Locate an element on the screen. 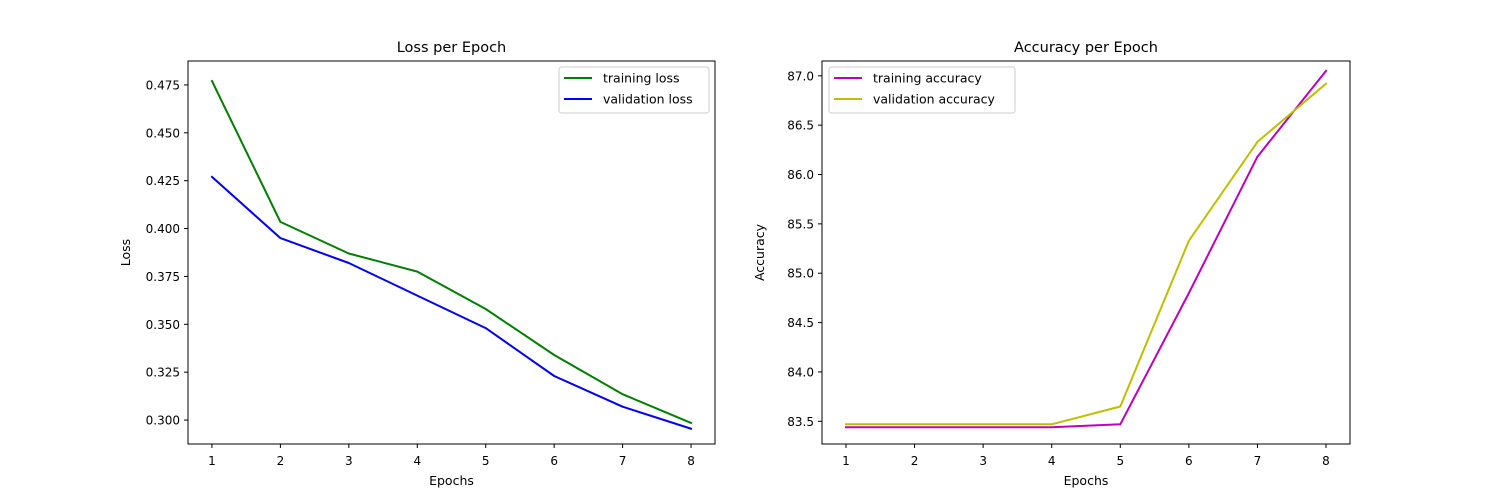 This screenshot has height=500, width=1500. y-tick-label: 85.0 is located at coordinates (800, 274).